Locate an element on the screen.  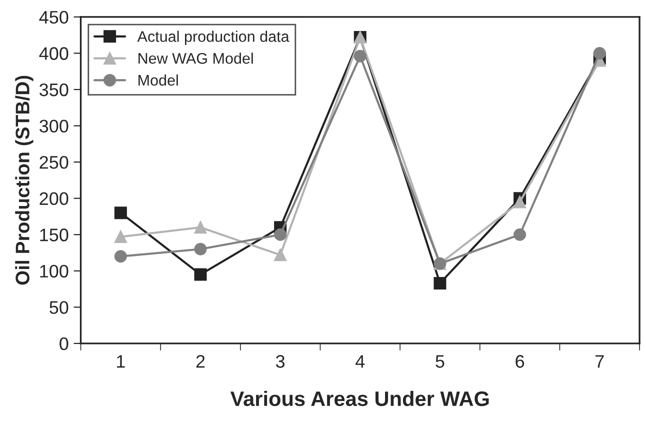
y-tick-label: 0 is located at coordinates (64, 343).